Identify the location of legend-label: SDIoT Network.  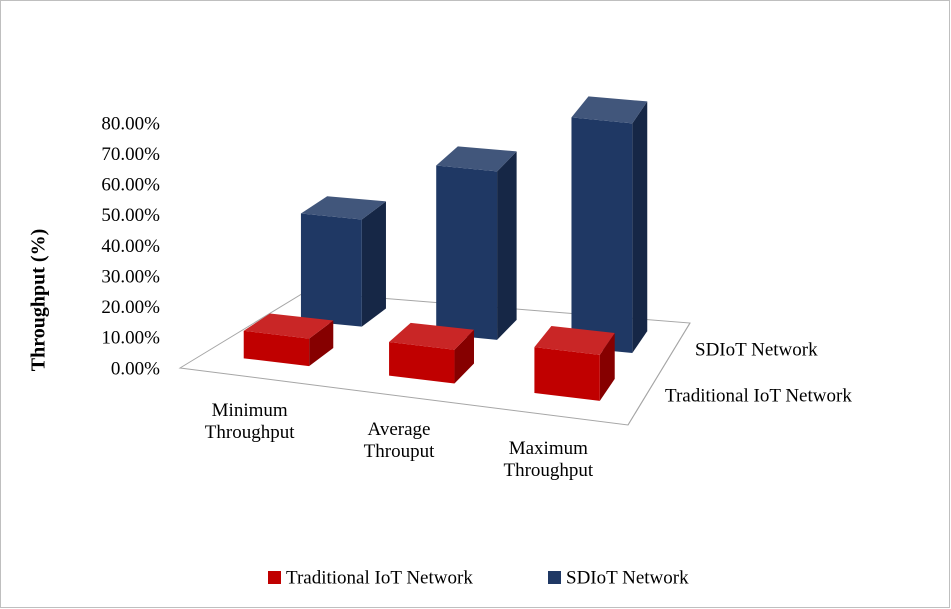
(627, 577).